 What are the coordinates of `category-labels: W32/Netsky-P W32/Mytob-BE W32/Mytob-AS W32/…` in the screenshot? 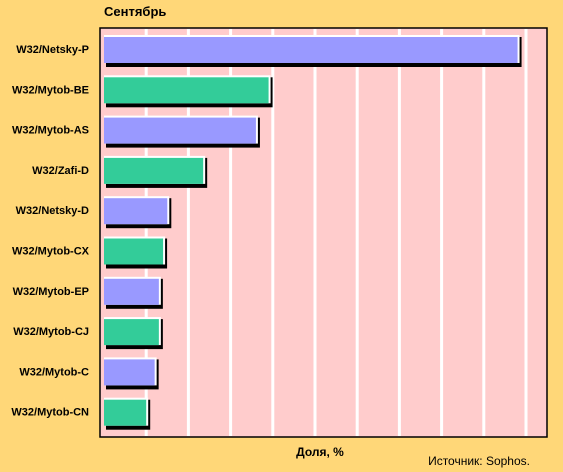 It's located at (50, 231).